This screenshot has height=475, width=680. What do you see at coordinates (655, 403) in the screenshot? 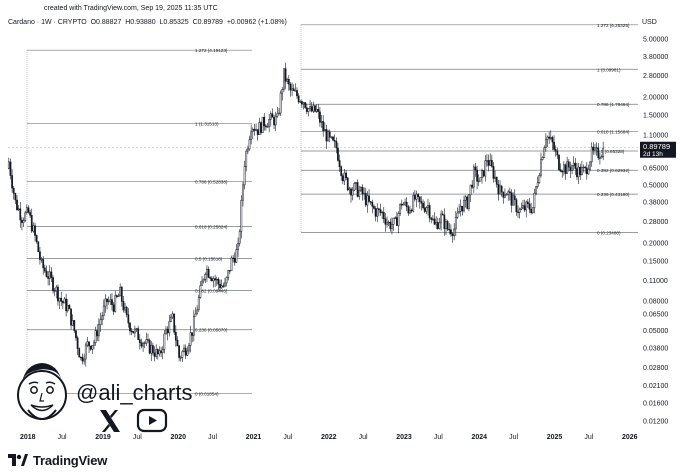
I see `price-tick-label: 0.01600` at bounding box center [655, 403].